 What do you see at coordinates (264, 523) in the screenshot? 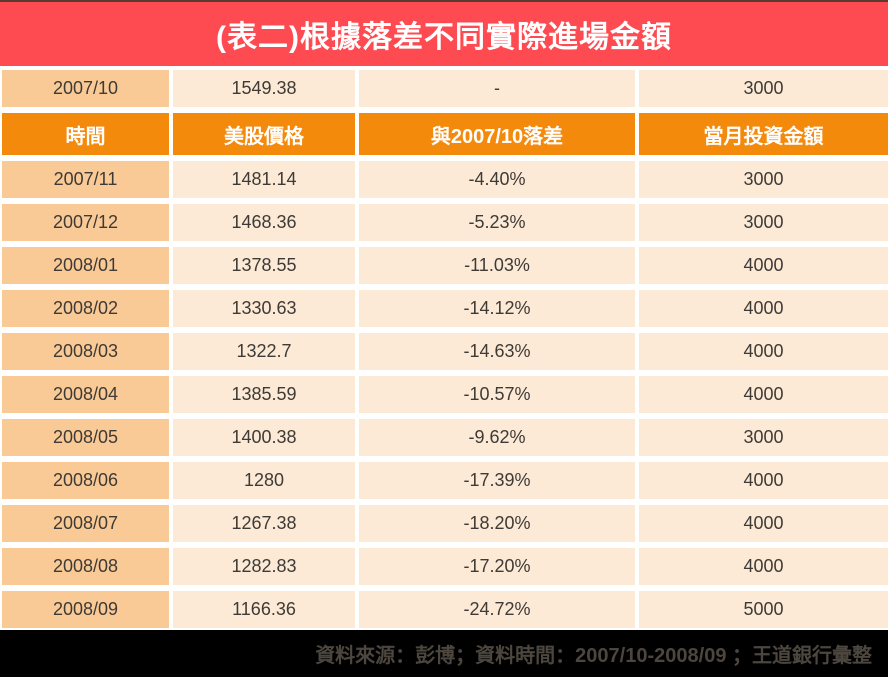
I see `row-price-cell: 1267.38` at bounding box center [264, 523].